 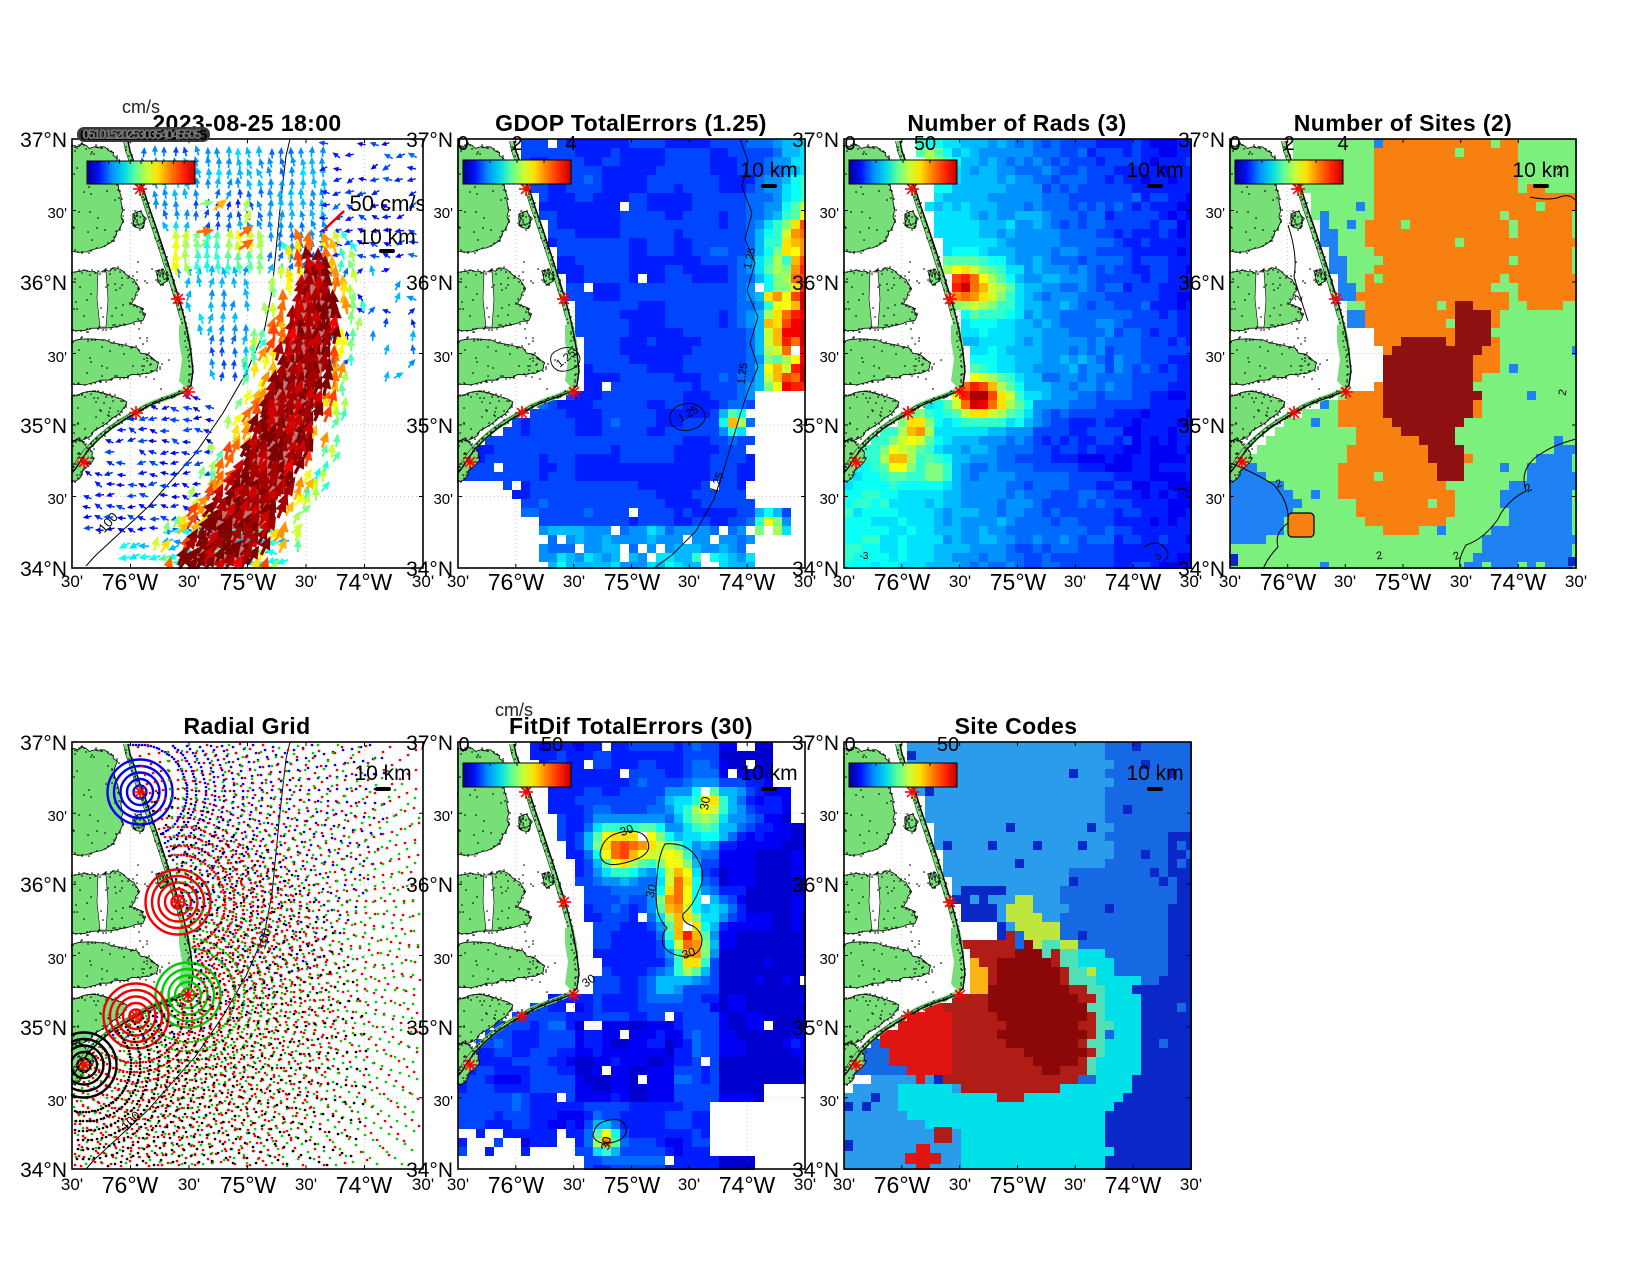 What do you see at coordinates (631, 726) in the screenshot?
I see `svg-text: FitDif TotalErrors (30)` at bounding box center [631, 726].